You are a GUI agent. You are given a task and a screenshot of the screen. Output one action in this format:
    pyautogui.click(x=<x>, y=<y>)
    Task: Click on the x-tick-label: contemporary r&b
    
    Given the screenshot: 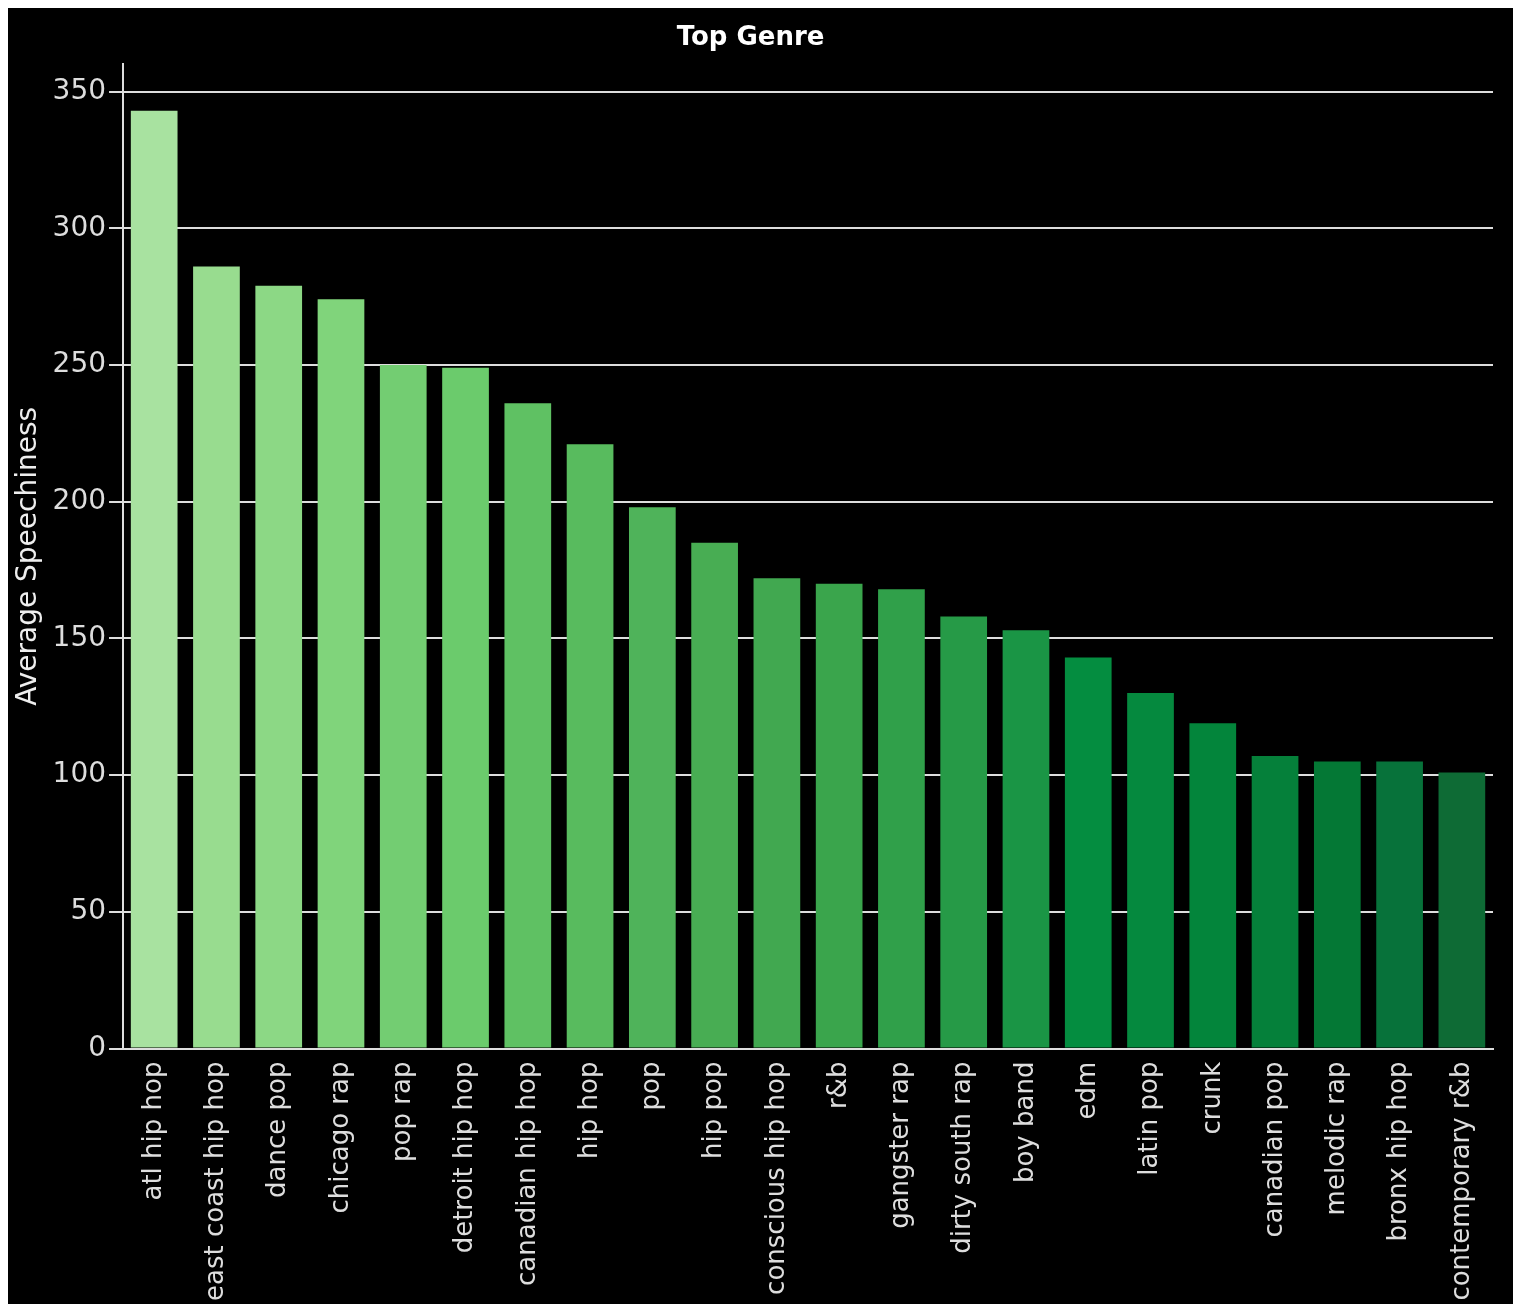 What is the action you would take?
    pyautogui.click(x=1459, y=1181)
    